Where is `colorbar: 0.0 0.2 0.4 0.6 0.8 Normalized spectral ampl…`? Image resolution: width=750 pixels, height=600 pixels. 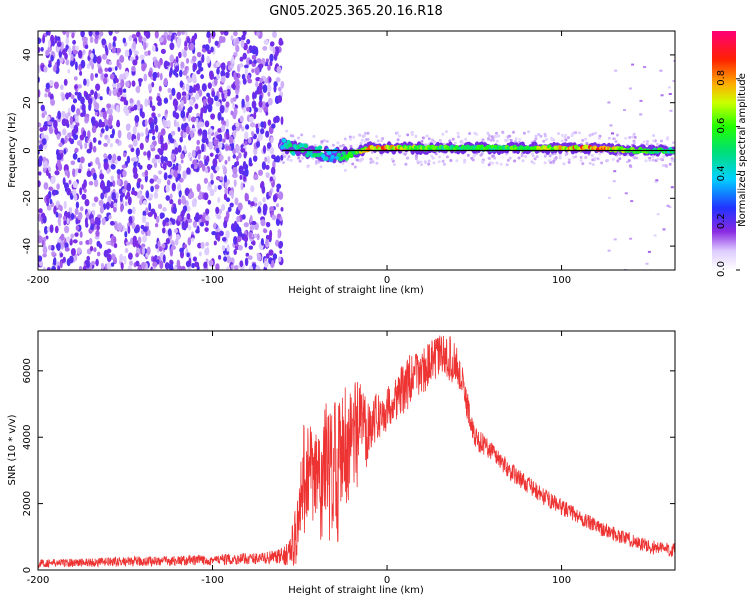 colorbar: 0.0 0.2 0.4 0.6 0.8 Normalized spectral ampl… is located at coordinates (730, 154).